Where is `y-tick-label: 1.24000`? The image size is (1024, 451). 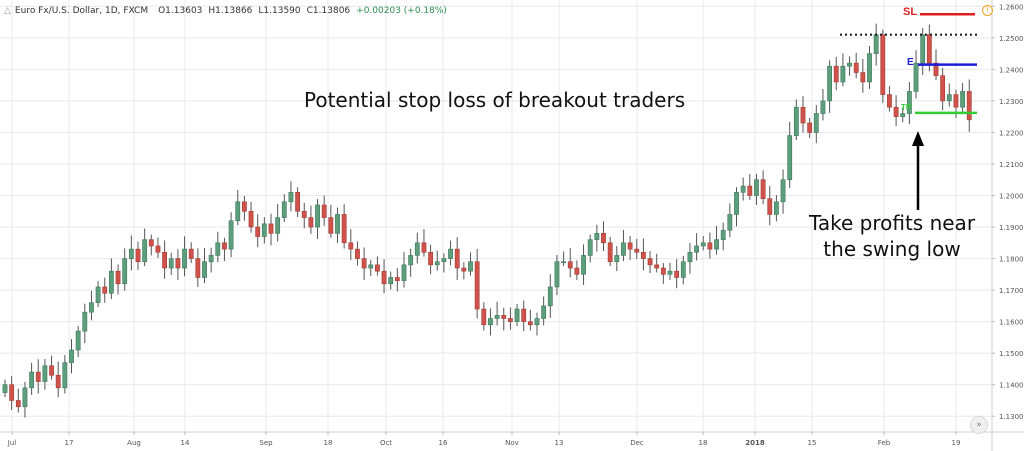 y-tick-label: 1.24000 is located at coordinates (1011, 70).